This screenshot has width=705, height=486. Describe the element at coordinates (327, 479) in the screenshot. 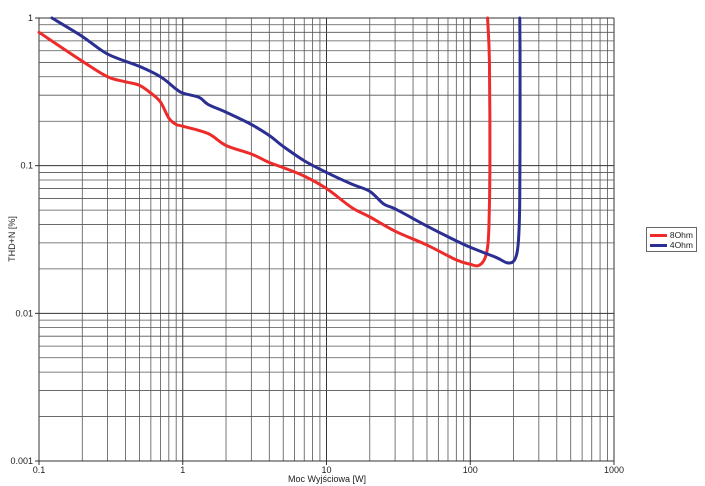

I see `x-axis-label: Moc Wyjściowa [W]` at that location.